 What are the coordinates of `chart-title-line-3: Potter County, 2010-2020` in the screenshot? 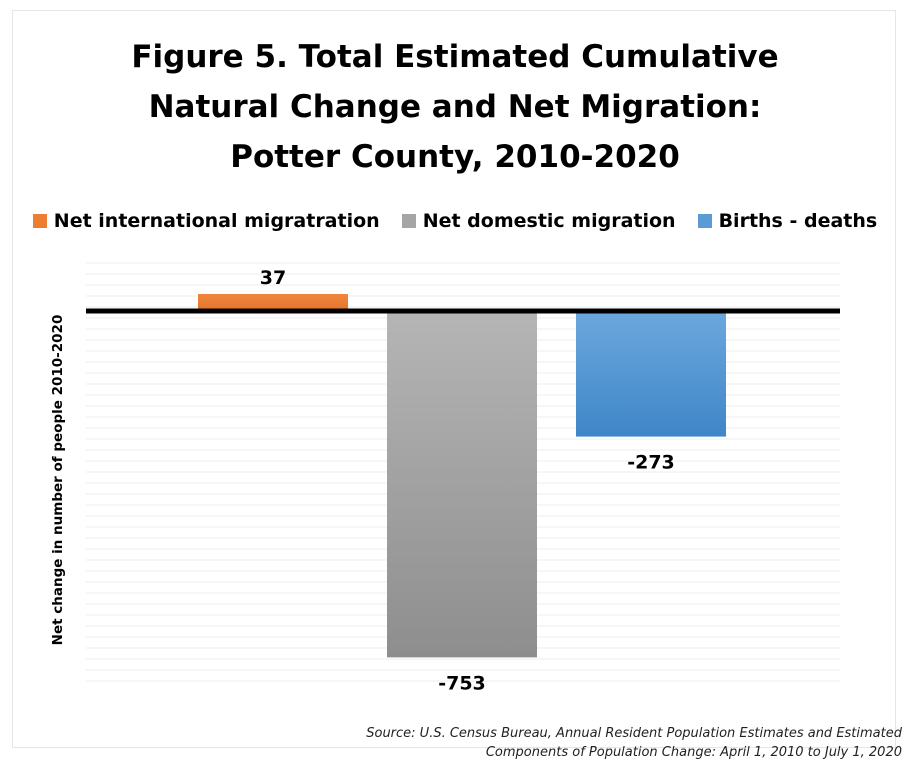 It's located at (455, 157).